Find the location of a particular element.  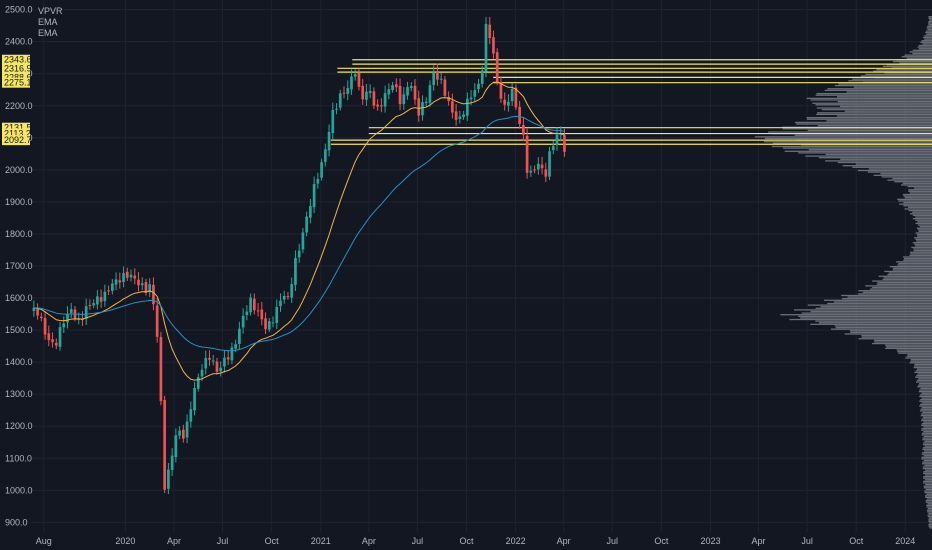

x-tick-label: Aug is located at coordinates (44, 541).